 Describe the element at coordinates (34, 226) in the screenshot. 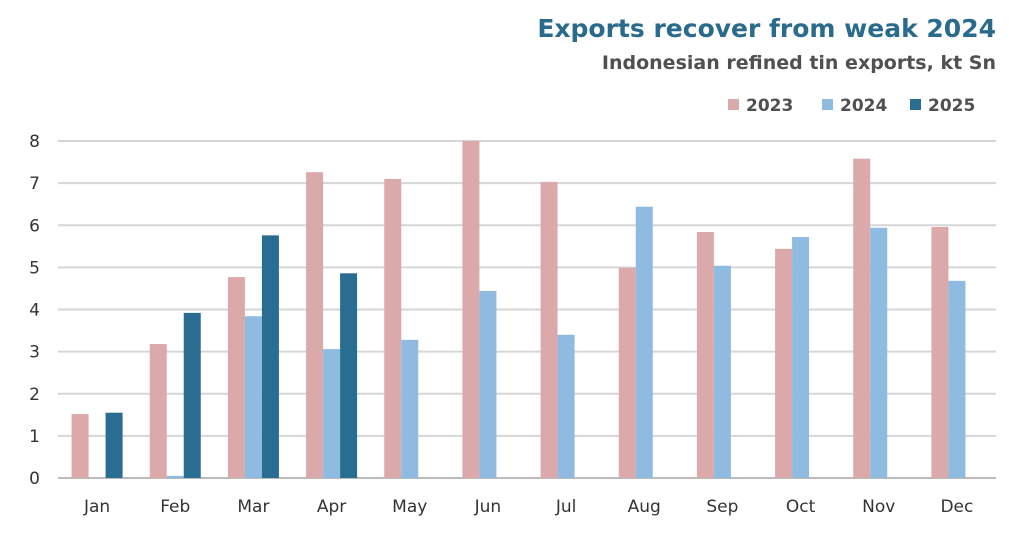

I see `y-tick-label: 6` at that location.